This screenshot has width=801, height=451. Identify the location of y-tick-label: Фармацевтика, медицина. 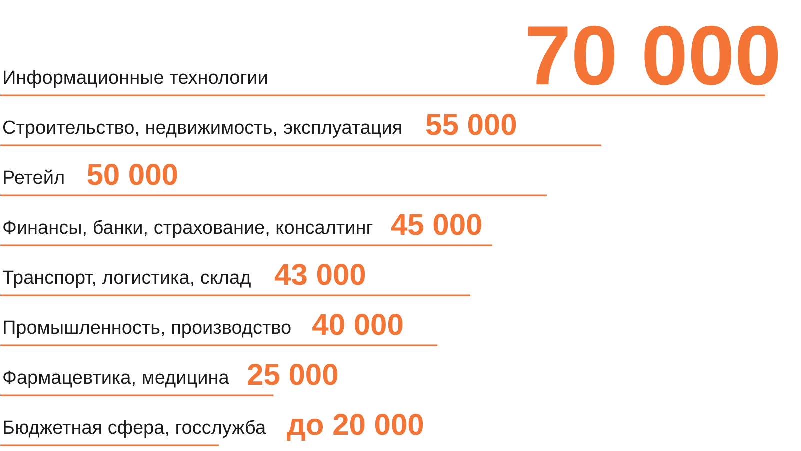
(116, 378).